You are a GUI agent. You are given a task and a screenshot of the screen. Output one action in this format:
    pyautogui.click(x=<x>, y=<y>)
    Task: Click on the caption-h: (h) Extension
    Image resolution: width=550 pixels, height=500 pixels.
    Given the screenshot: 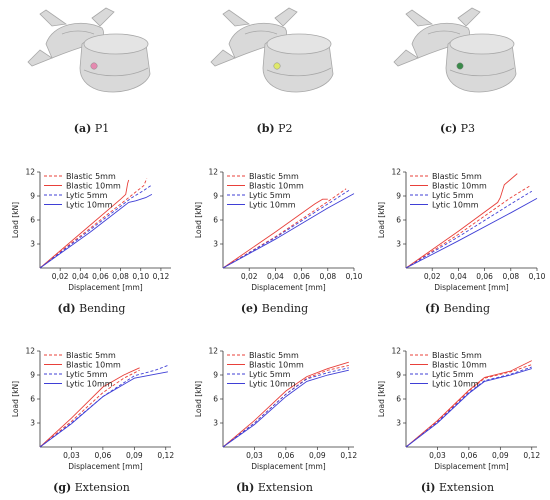 What is the action you would take?
    pyautogui.click(x=274, y=487)
    